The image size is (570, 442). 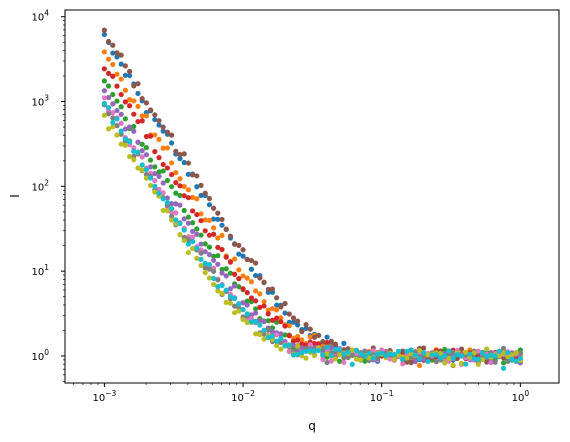 I want to click on x-axis-label: q, so click(x=312, y=426).